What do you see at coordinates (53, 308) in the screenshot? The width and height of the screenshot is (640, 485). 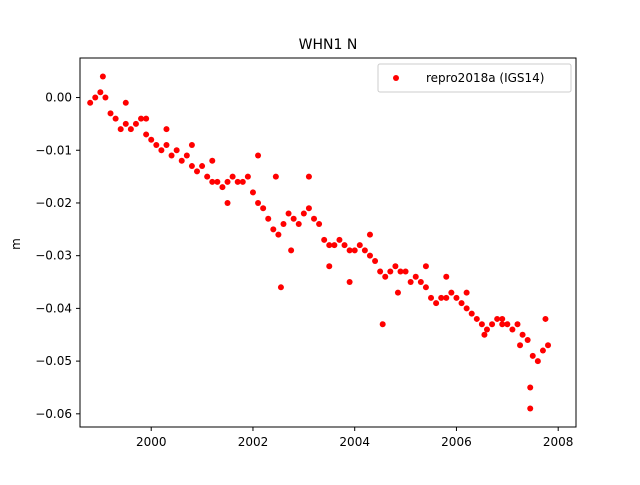 I see `y-tick-label: −0.04` at bounding box center [53, 308].